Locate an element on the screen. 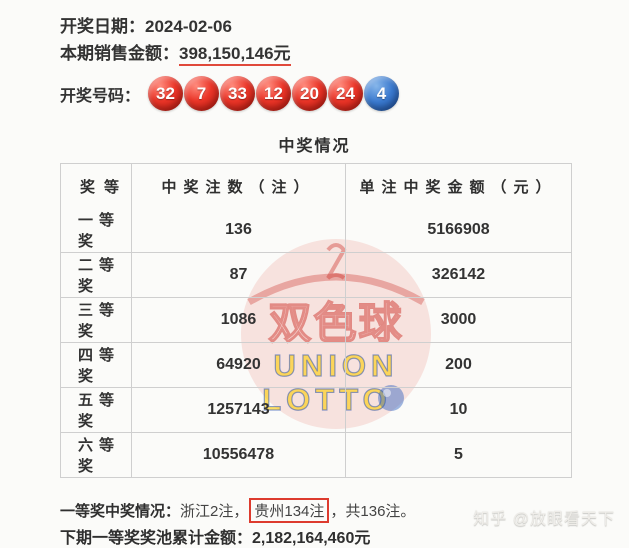 This screenshot has height=548, width=629. red-ball: 24 is located at coordinates (346, 93).